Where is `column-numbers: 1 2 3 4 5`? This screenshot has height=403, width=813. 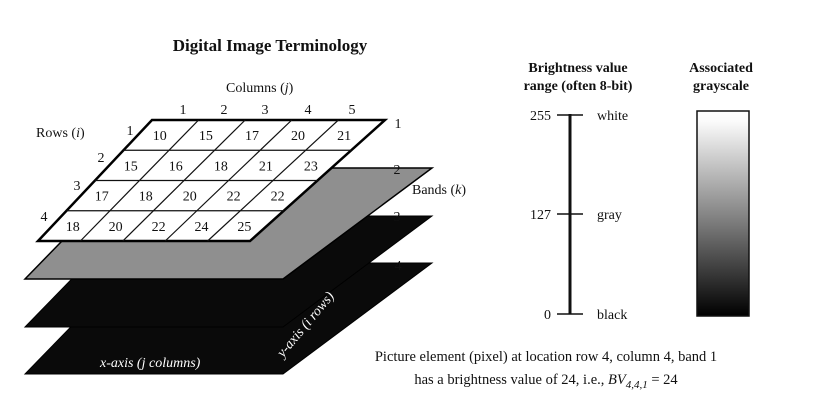
column-numbers: 1 2 3 4 5 is located at coordinates (268, 110).